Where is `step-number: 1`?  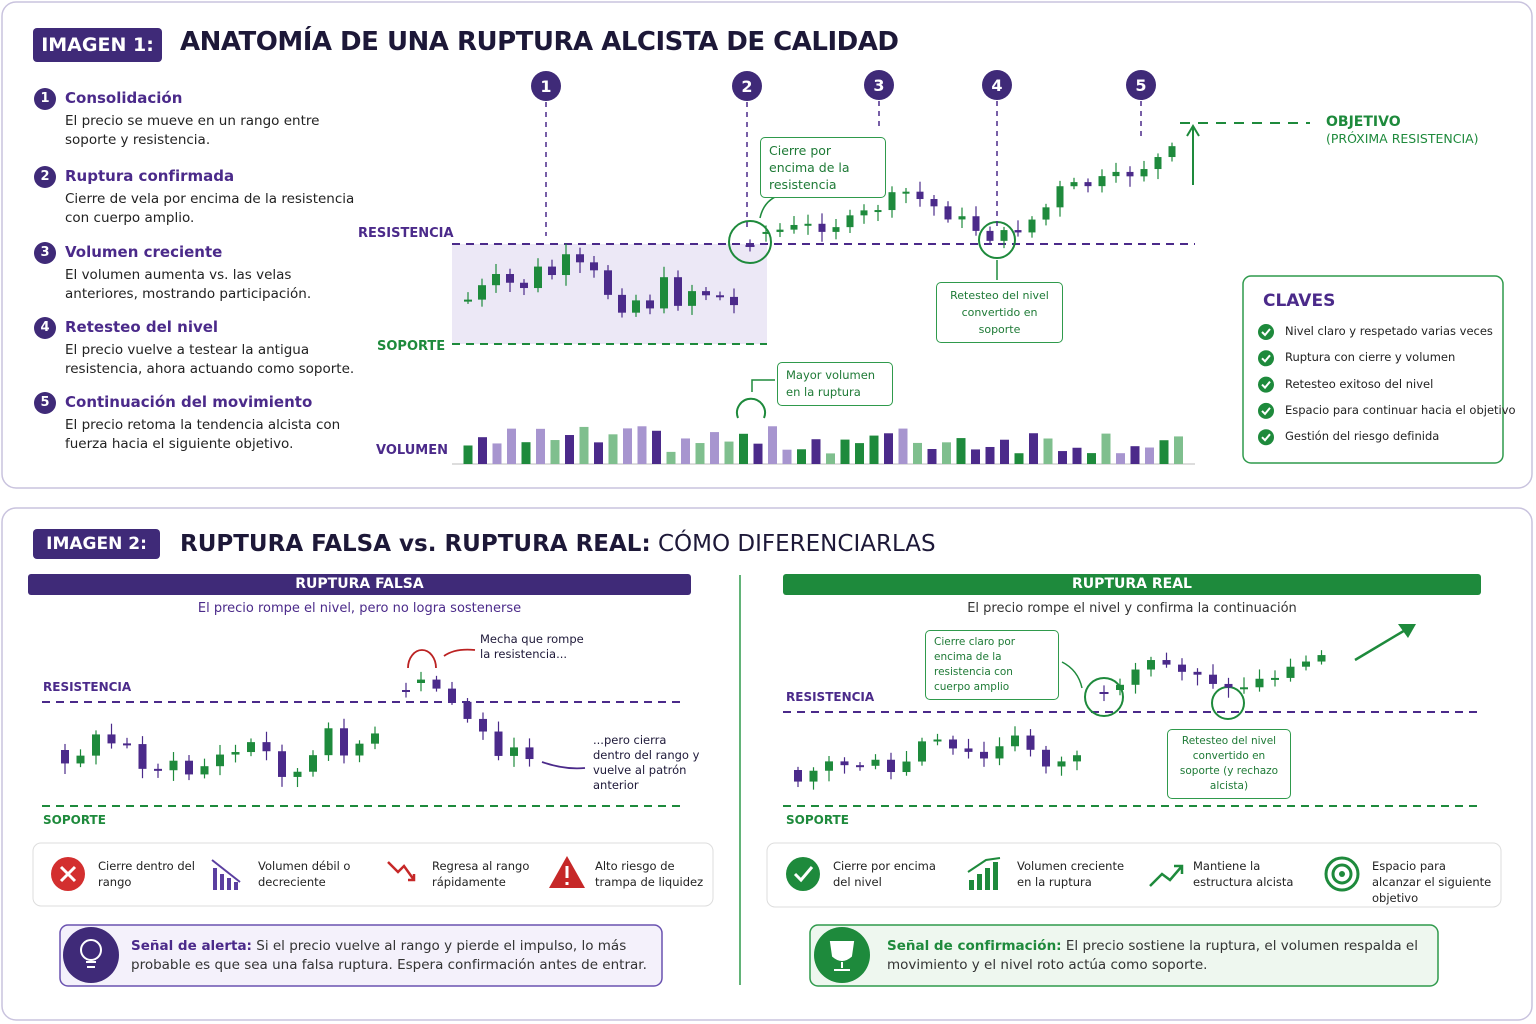
step-number: 1 is located at coordinates (45, 99).